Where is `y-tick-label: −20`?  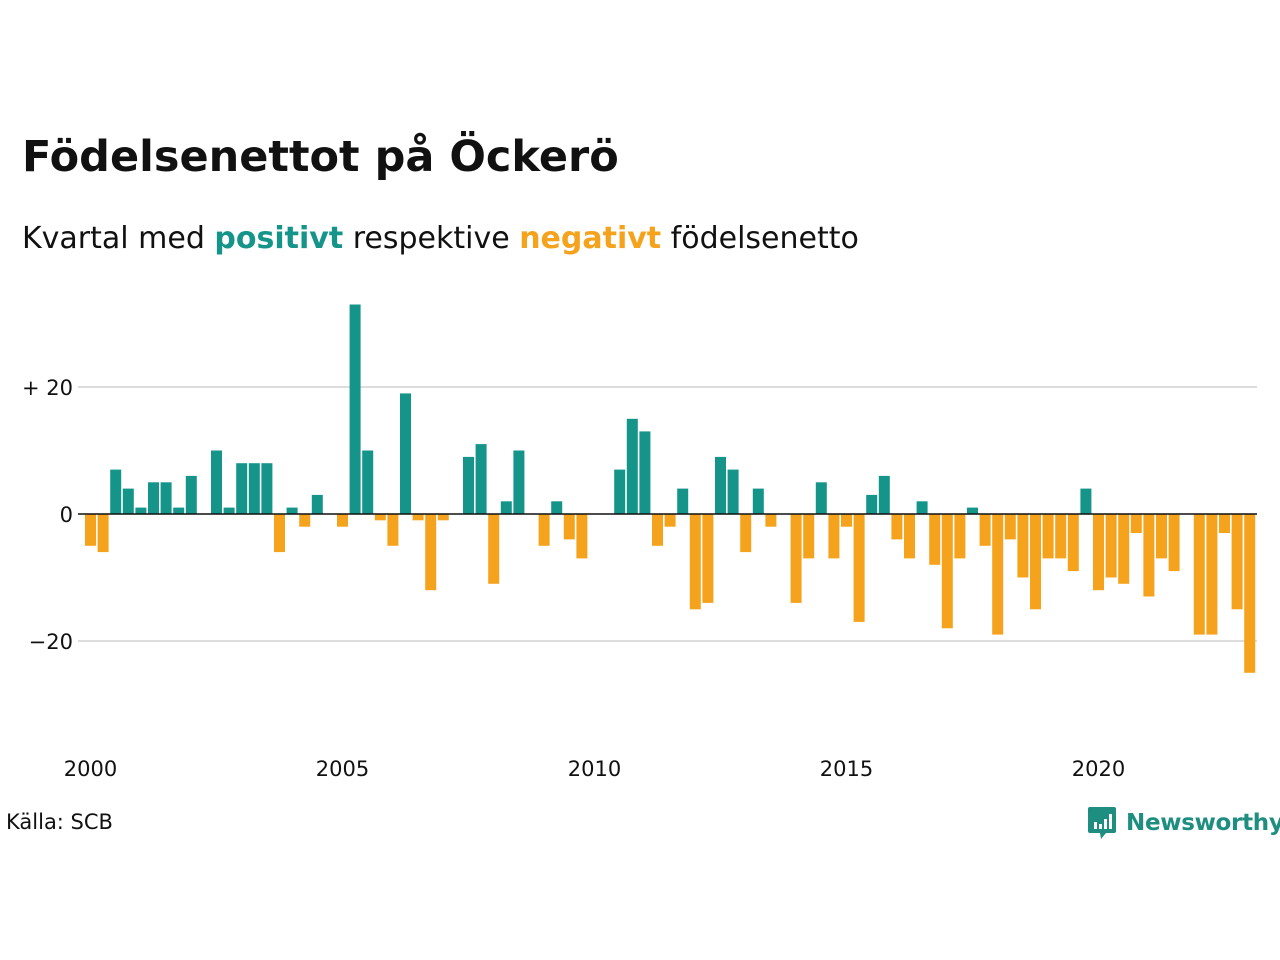
y-tick-label: −20 is located at coordinates (51, 642).